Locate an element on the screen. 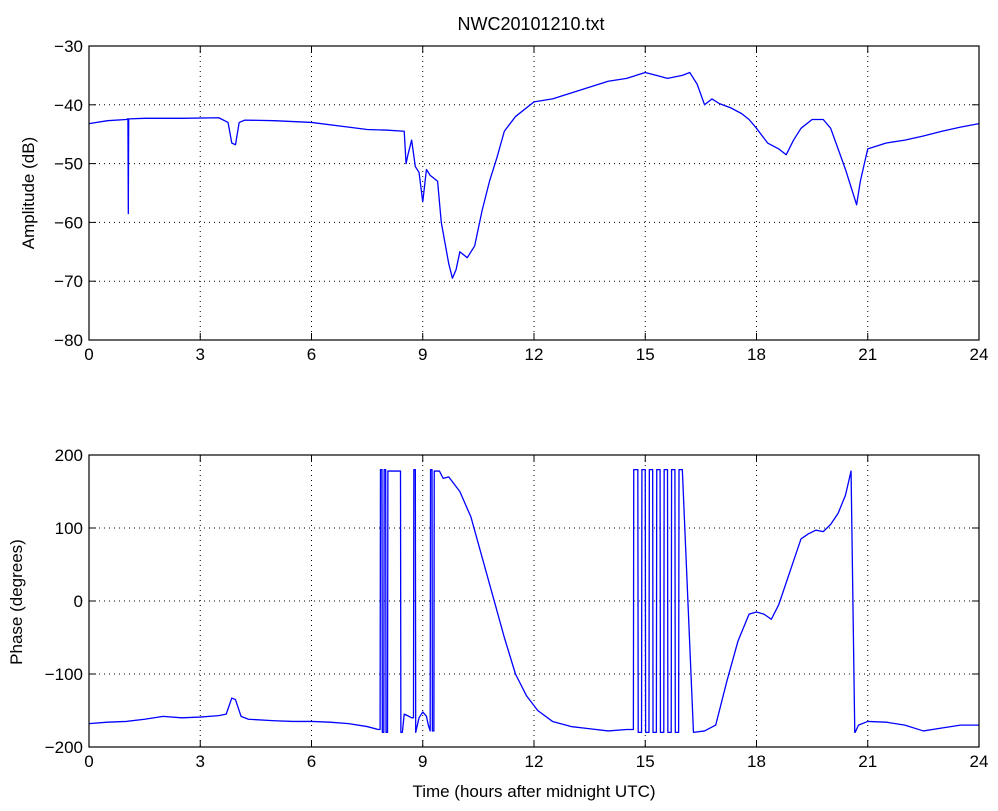 The width and height of the screenshot is (998, 811). chart-title: NWC20101210.txt is located at coordinates (530, 24).